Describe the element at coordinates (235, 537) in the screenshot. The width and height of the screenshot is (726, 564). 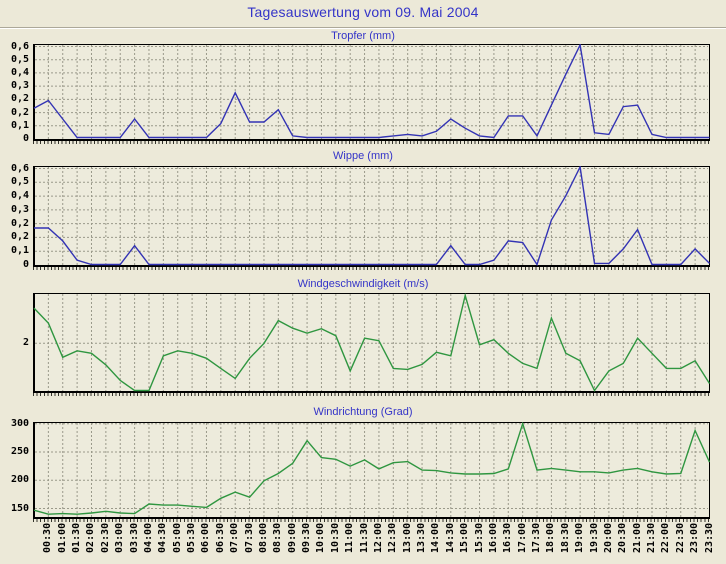
I see `x-axis-label: 07:00` at that location.